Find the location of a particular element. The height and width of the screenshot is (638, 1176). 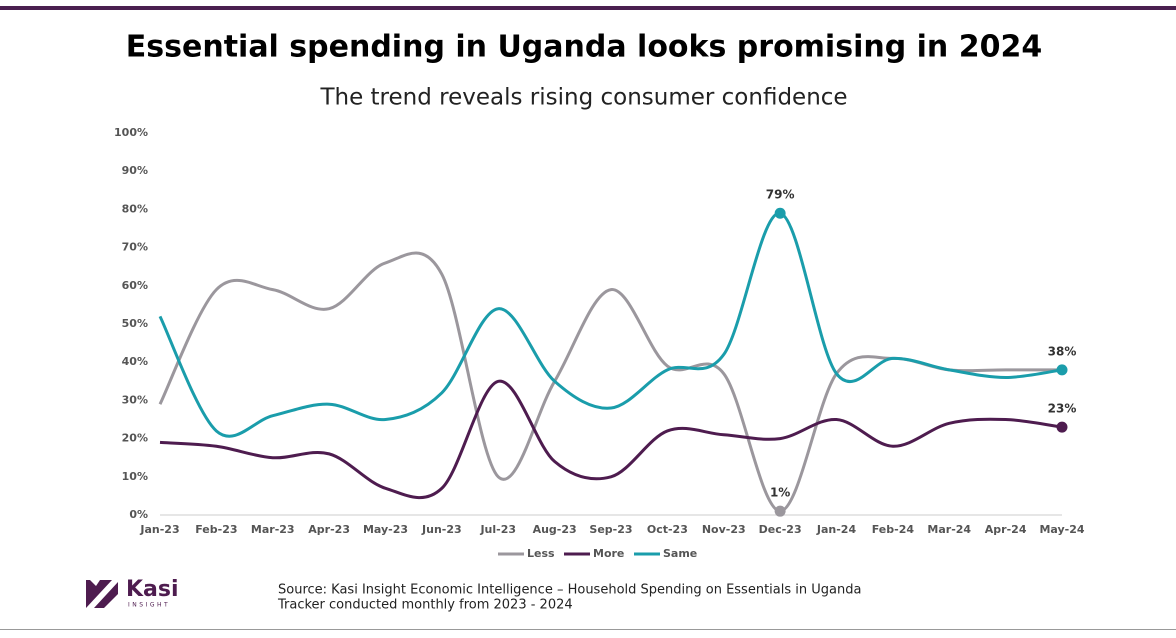

logo-tagline: INSIGHT is located at coordinates (149, 605).